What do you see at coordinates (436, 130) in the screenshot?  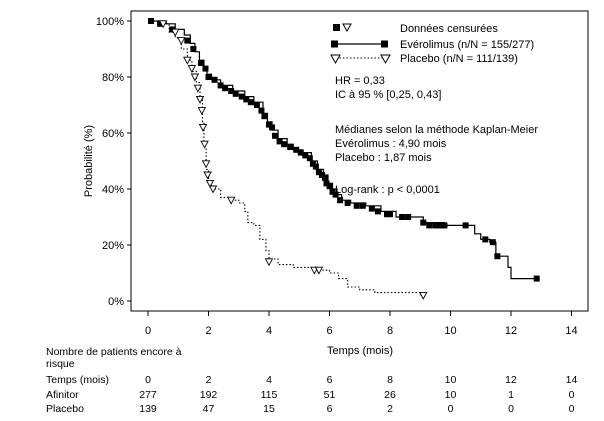 I see `annotation-medians-title: Médianes selon la méthode Kaplan-Meier` at bounding box center [436, 130].